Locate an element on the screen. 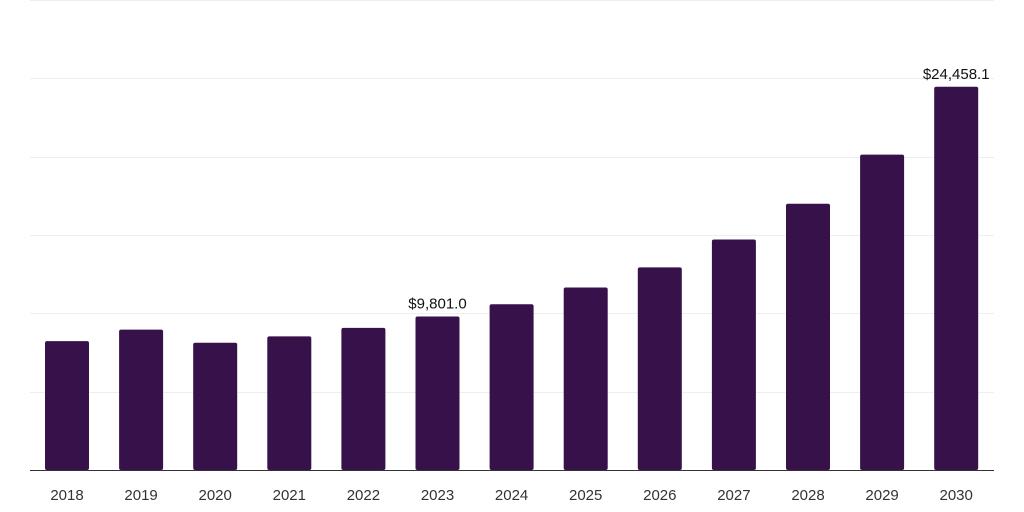  x-tick-label: 2028 is located at coordinates (807, 495).